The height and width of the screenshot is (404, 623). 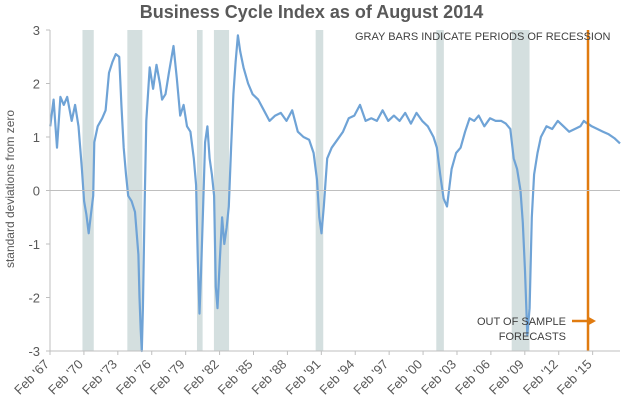 I want to click on x-tick-label: Feb '12, so click(x=540, y=377).